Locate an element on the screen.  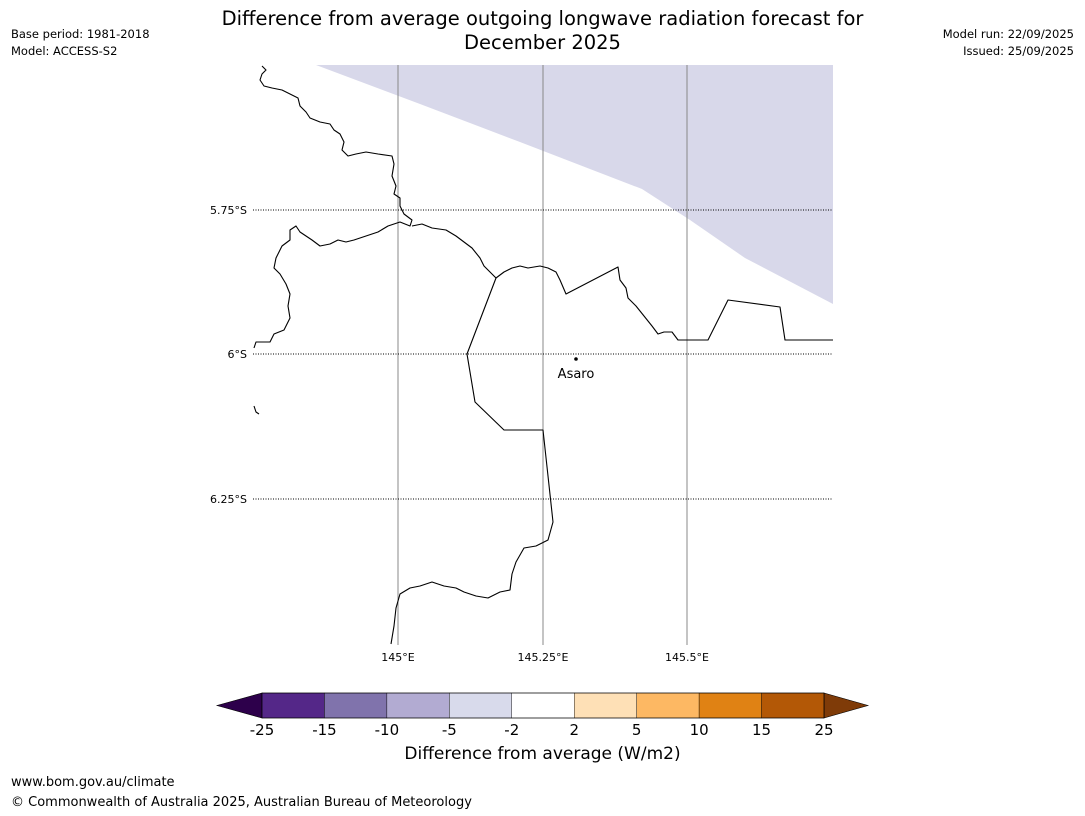
model-name: Model: ACCESS-S2 is located at coordinates (64, 51).